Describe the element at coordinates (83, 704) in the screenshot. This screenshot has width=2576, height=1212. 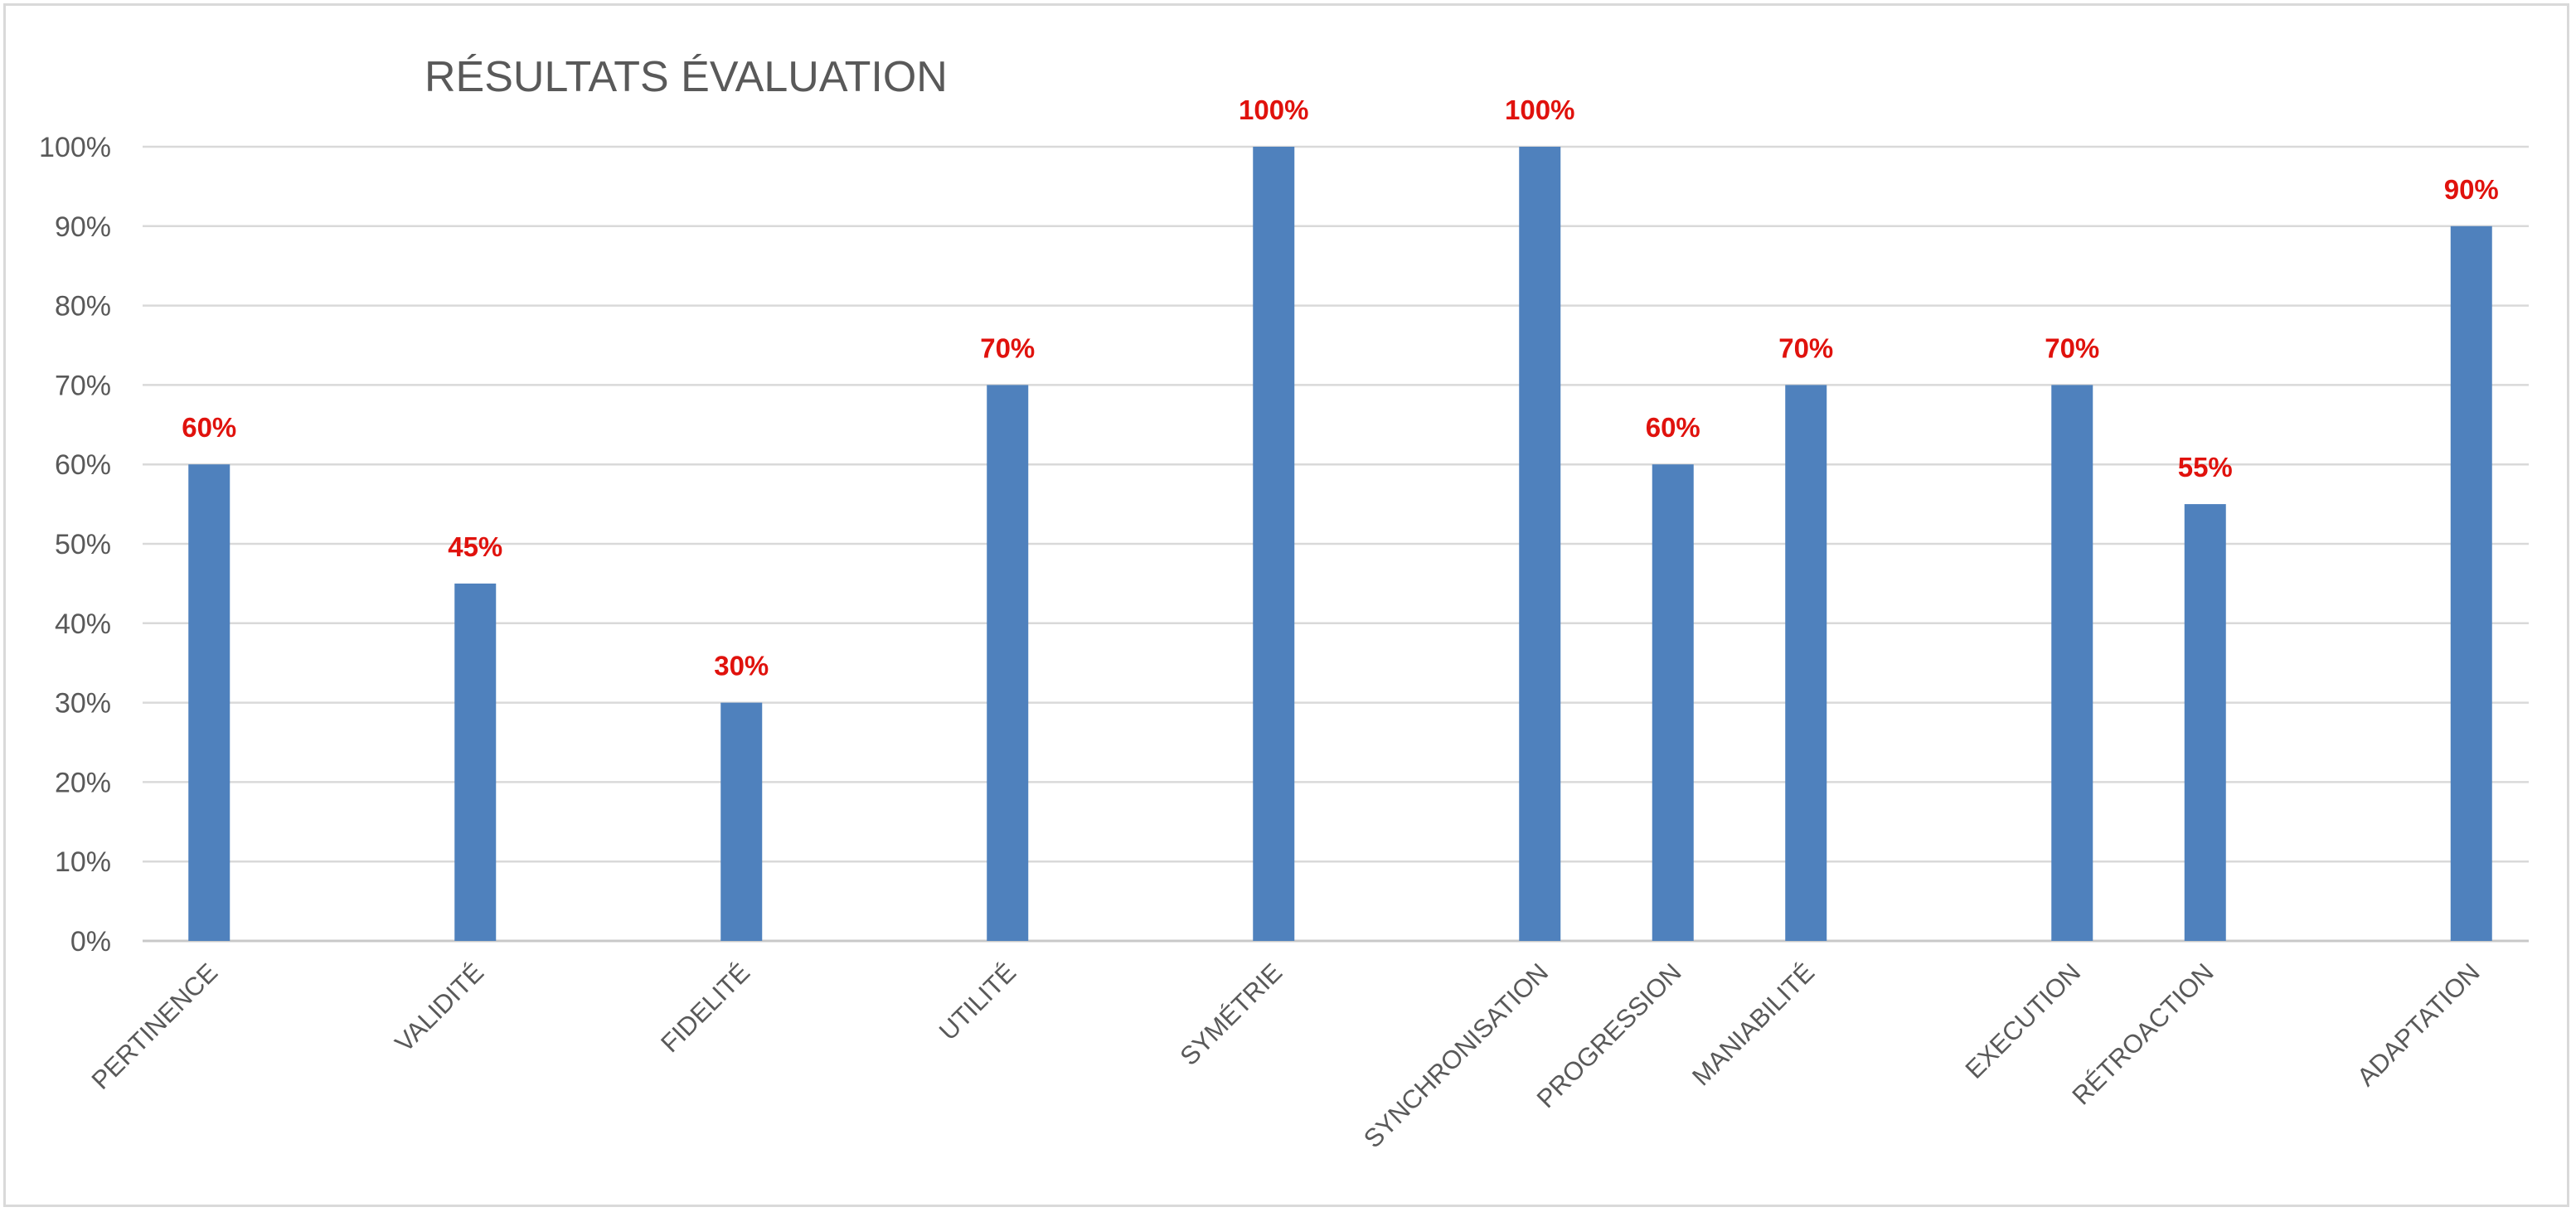
I see `y-tick-label: 30%` at that location.